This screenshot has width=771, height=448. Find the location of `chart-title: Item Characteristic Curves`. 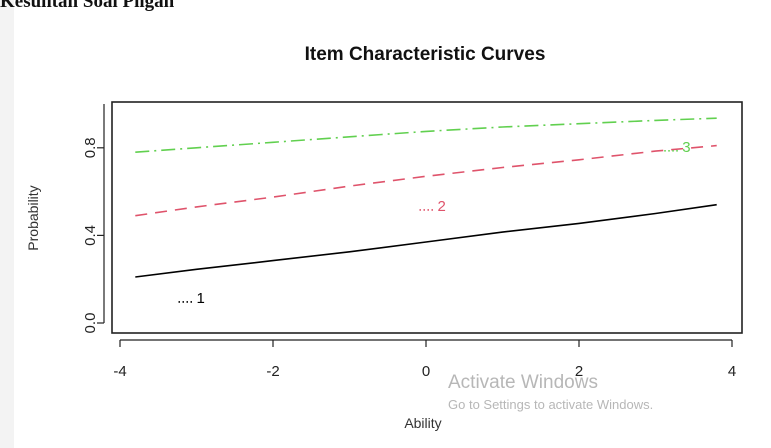

chart-title: Item Characteristic Curves is located at coordinates (425, 54).